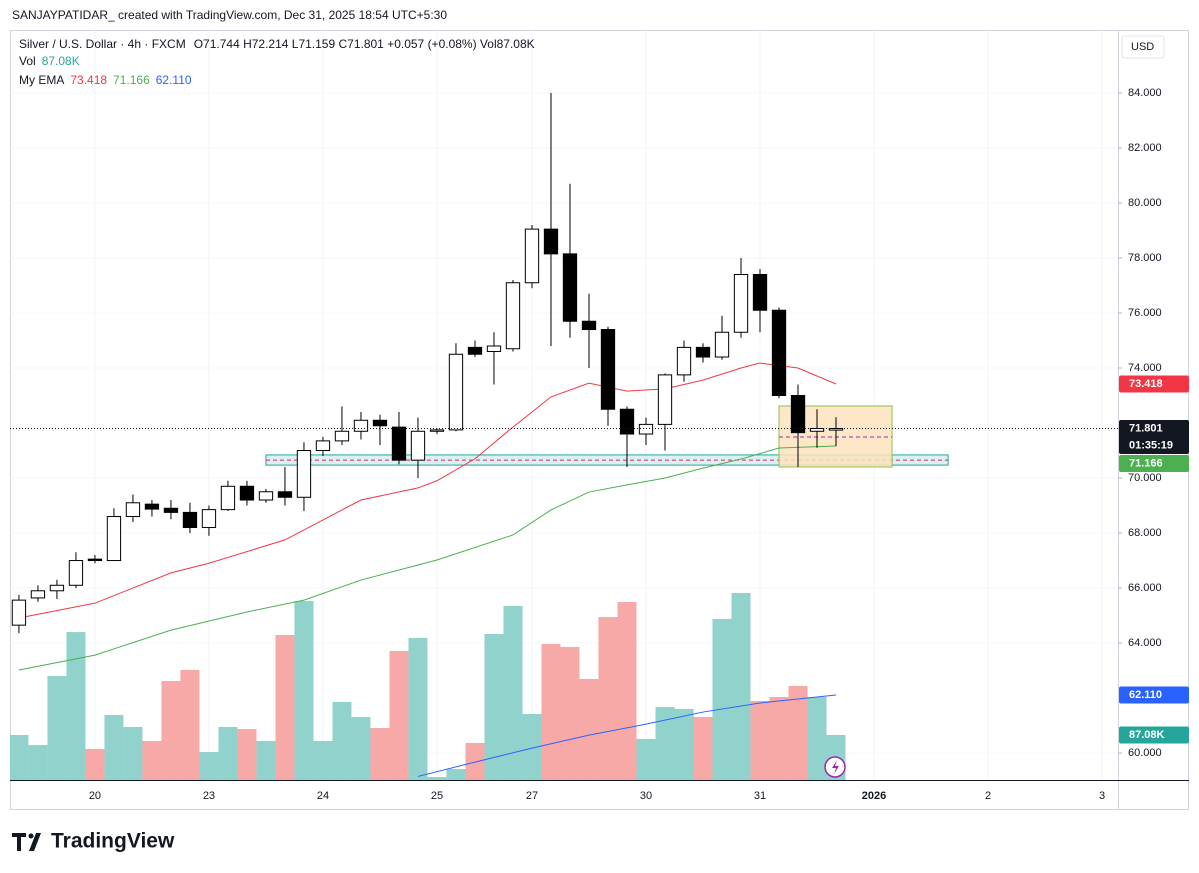  I want to click on legend-text: 87.08K, so click(61, 61).